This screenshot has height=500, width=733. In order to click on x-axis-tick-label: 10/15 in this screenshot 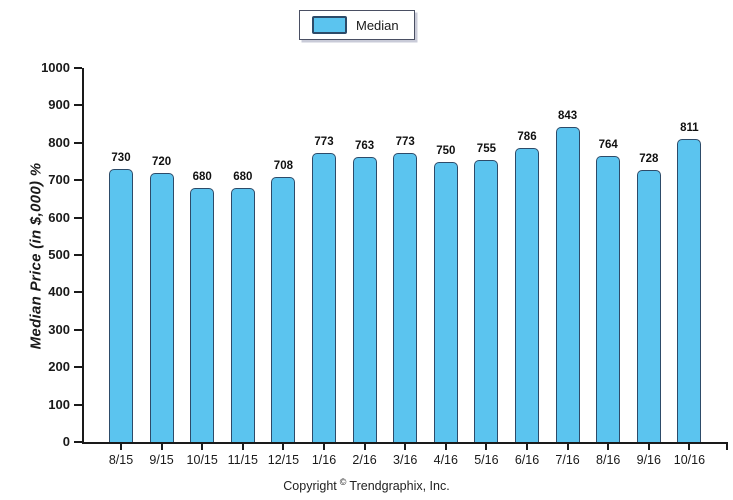, I will do `click(202, 460)`.